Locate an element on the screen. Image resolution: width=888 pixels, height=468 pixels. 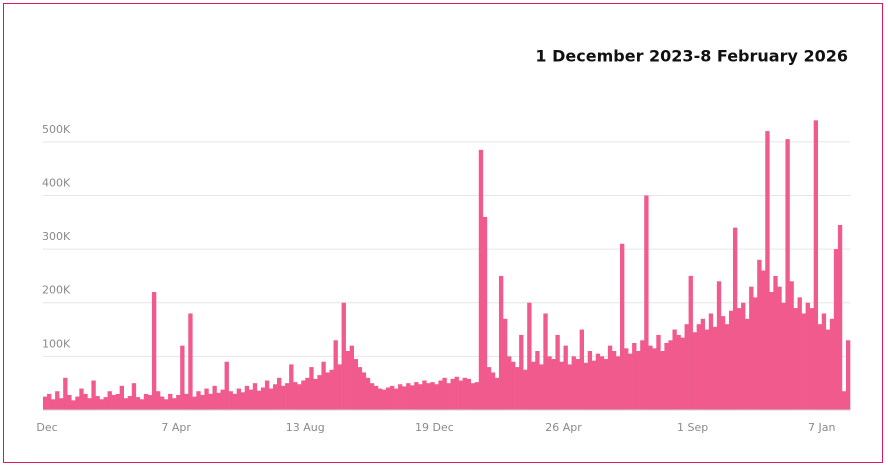
x-tick-label: 7 Apr is located at coordinates (176, 427).